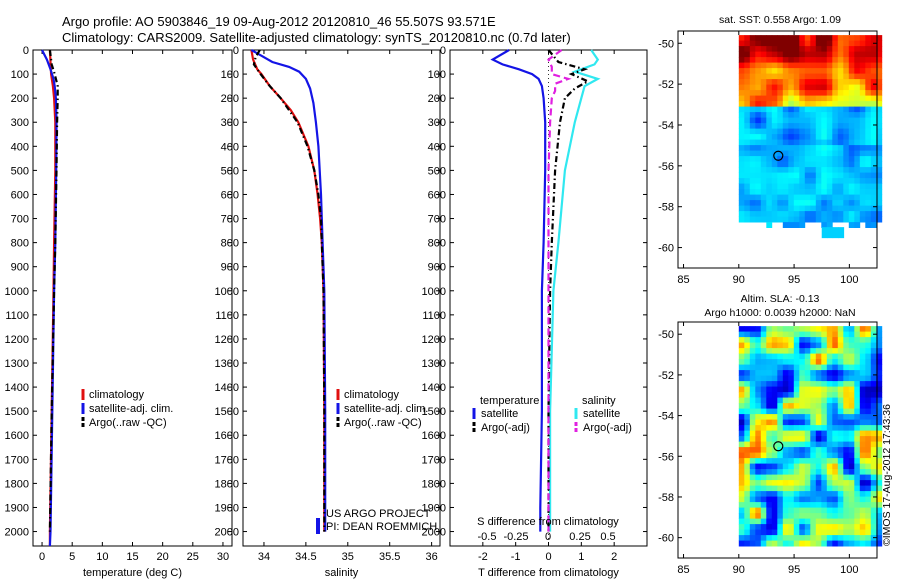  What do you see at coordinates (794, 570) in the screenshot?
I see `map-xtick-label: 95` at bounding box center [794, 570].